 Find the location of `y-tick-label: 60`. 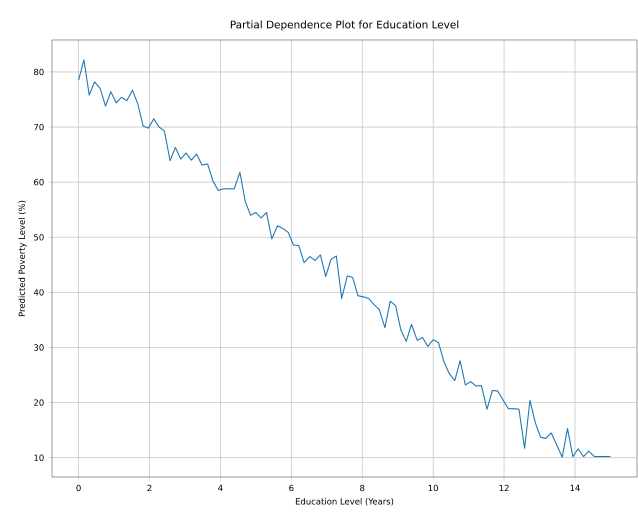

y-tick-label: 60 is located at coordinates (39, 182).